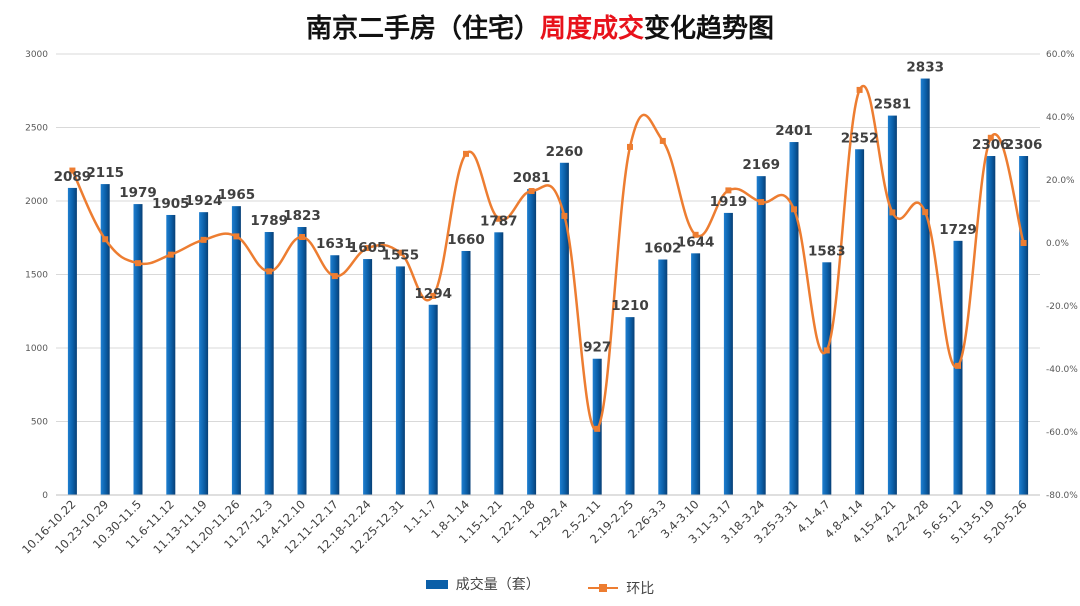  Describe the element at coordinates (466, 240) in the screenshot. I see `bar-data-label: 1660` at that location.